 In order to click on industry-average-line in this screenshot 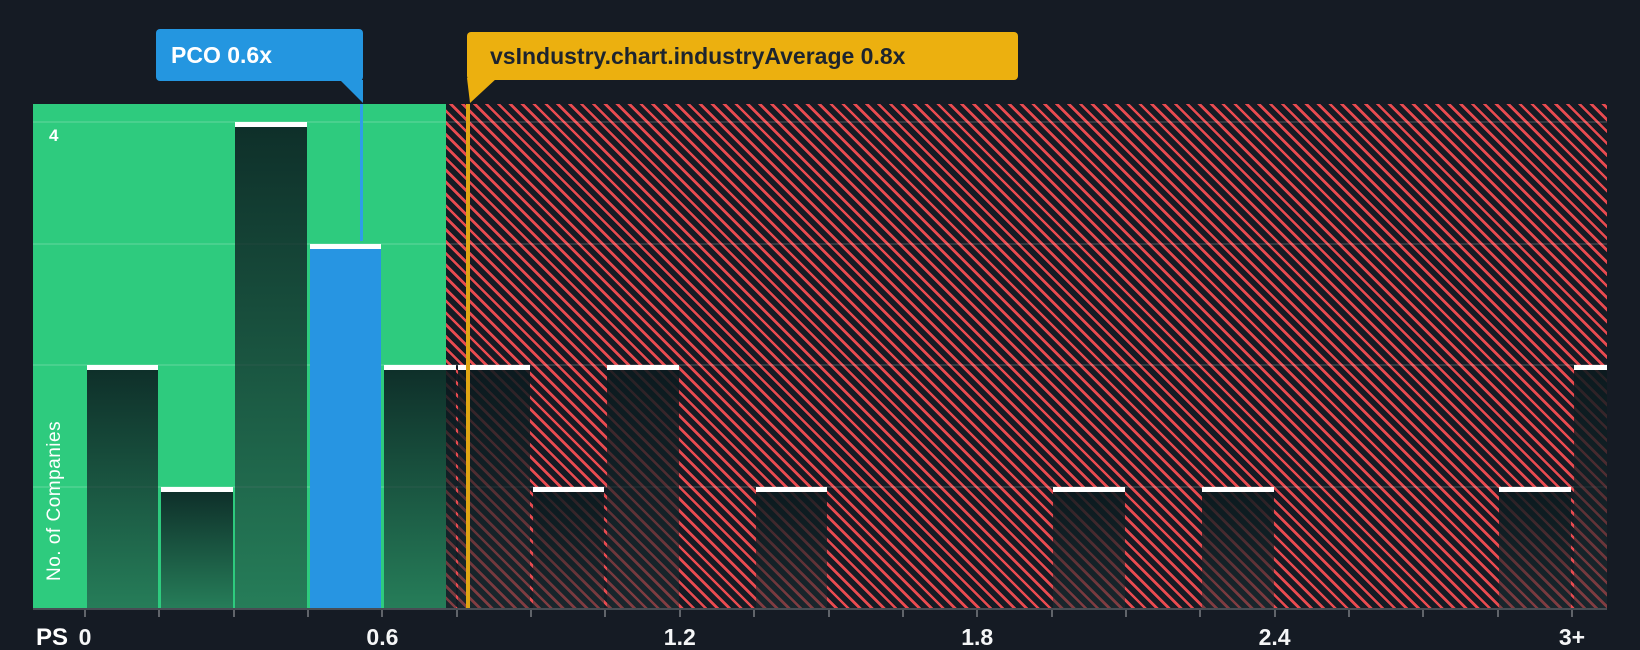, I will do `click(468, 356)`.